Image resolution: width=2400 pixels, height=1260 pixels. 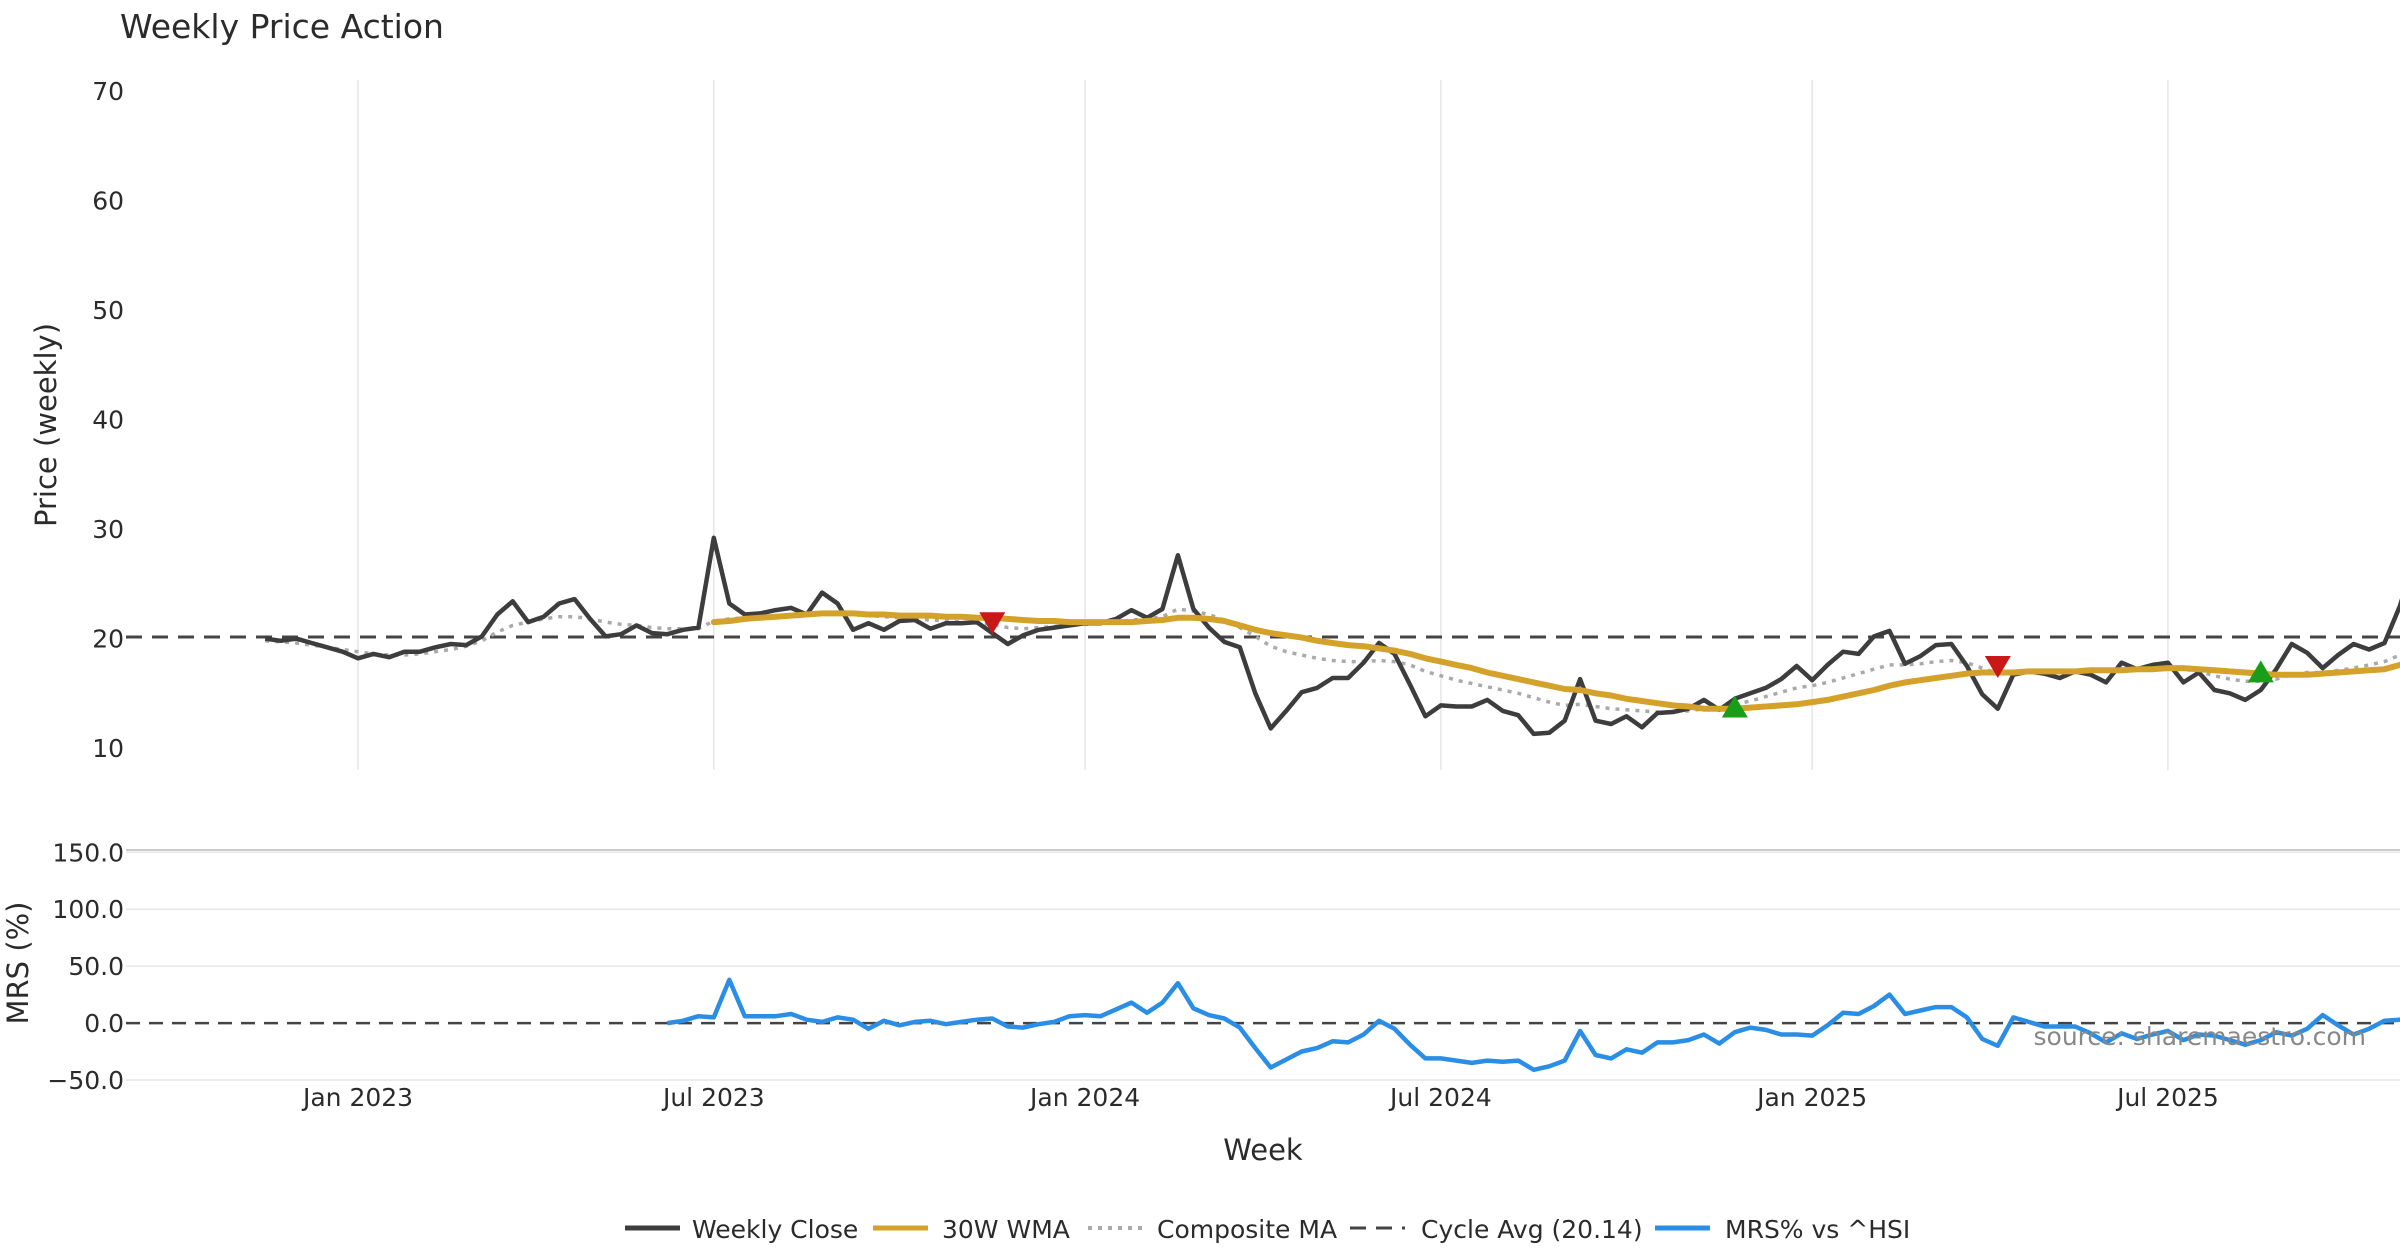 What do you see at coordinates (108, 748) in the screenshot?
I see `price-y-tick-label: 10` at bounding box center [108, 748].